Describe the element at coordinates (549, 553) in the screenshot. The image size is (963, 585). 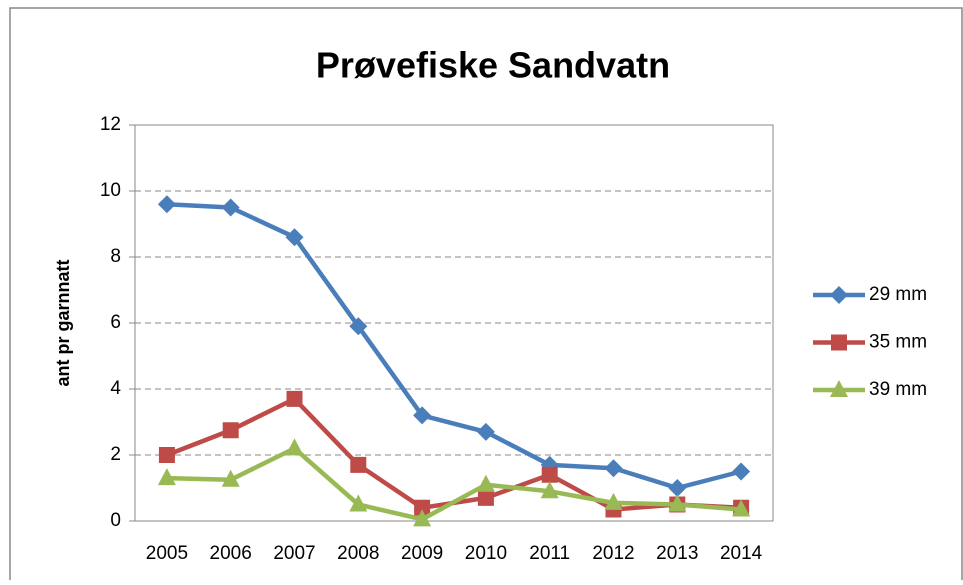
I see `x-tick-label: 2011` at that location.